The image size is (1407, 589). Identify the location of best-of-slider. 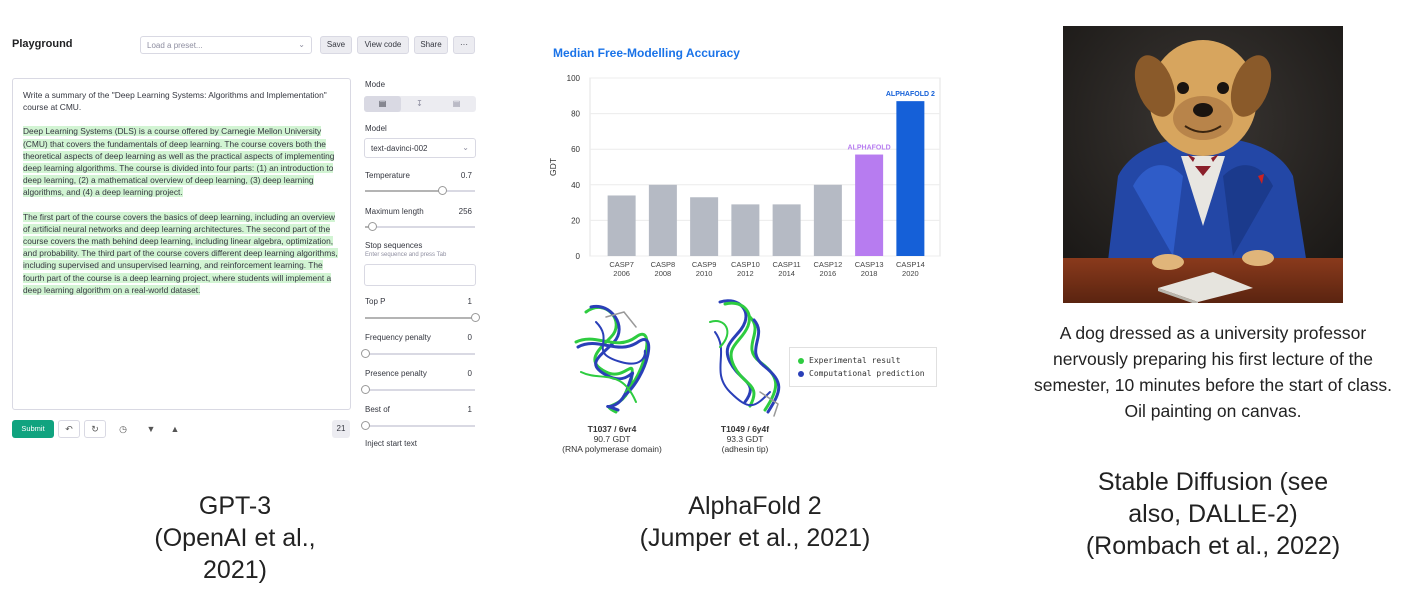
(418, 425).